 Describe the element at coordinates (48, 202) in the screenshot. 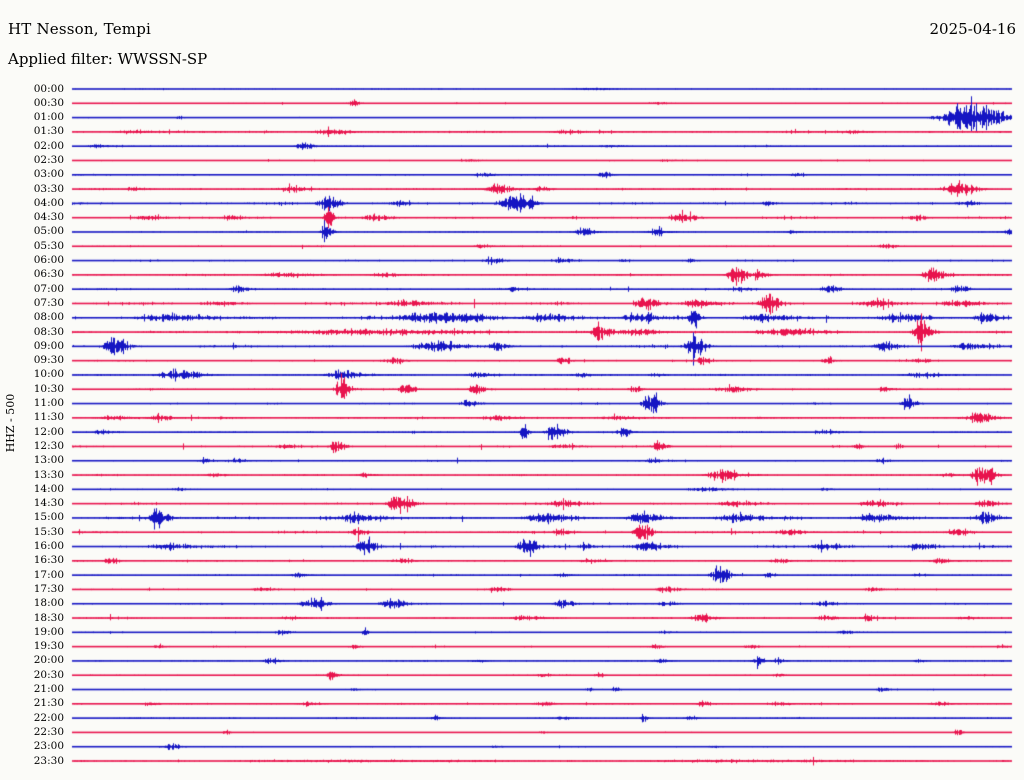

I see `trace-time-label: 04:00` at that location.